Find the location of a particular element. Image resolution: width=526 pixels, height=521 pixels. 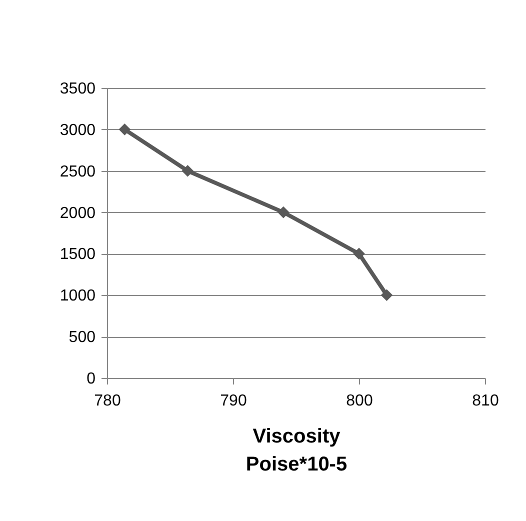

x-tick-label: 790 is located at coordinates (233, 401).